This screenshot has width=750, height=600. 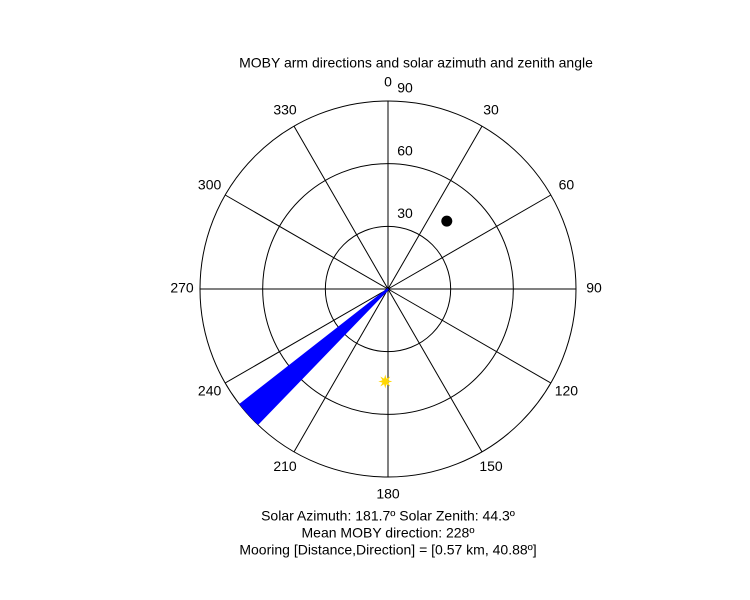 What do you see at coordinates (567, 185) in the screenshot?
I see `angle-label: 60` at bounding box center [567, 185].